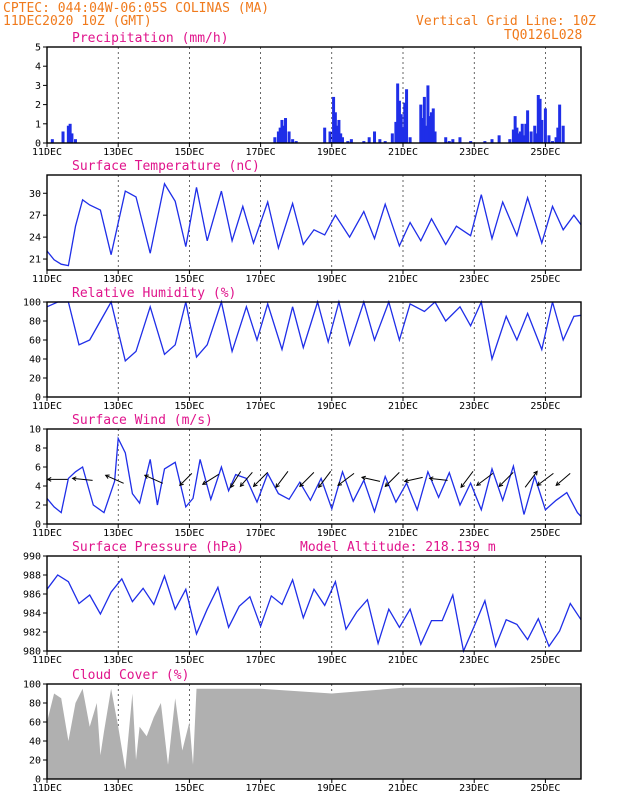  What do you see at coordinates (32, 633) in the screenshot?
I see `pres-ytick-label: 982` at bounding box center [32, 633].